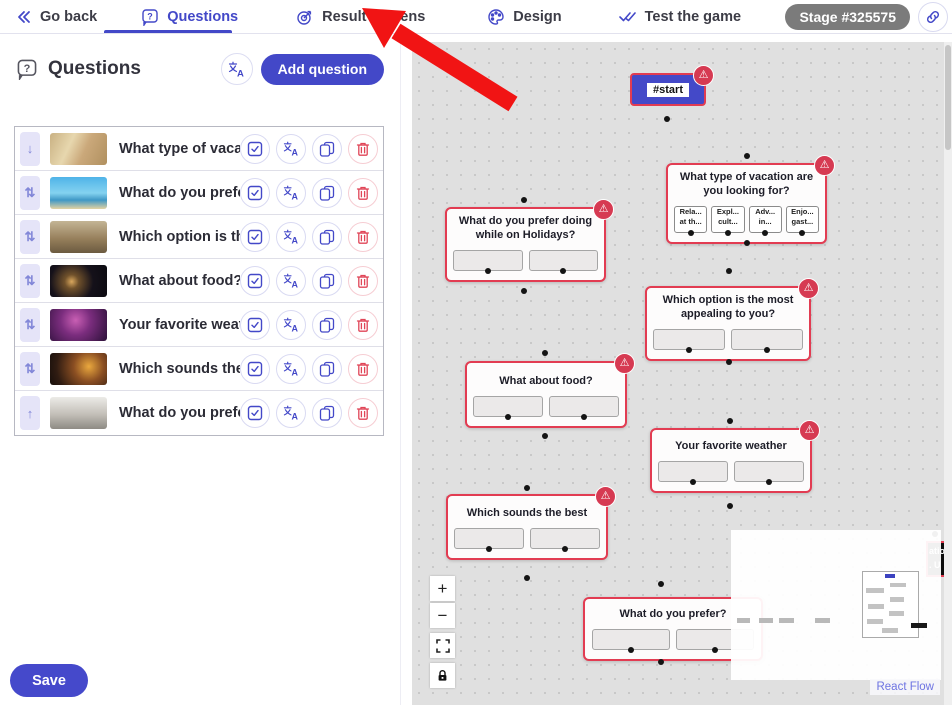 The height and width of the screenshot is (705, 952). I want to click on question-row: ⇅ Your favorite weath... A, so click(199, 325).